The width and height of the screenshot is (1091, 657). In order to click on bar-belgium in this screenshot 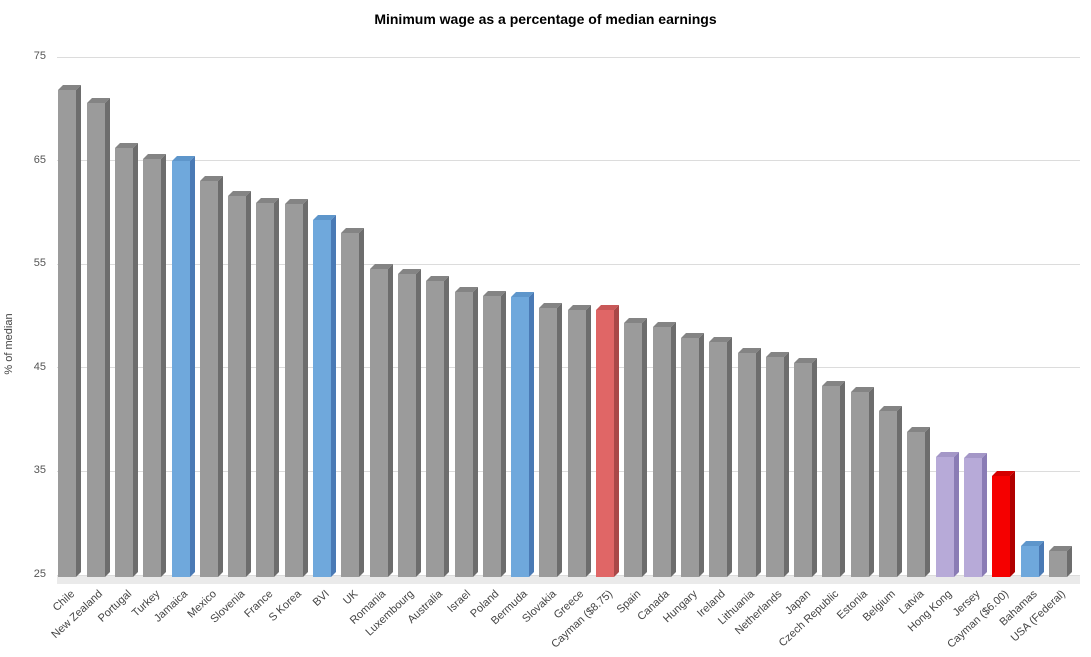, I will do `click(890, 491)`.